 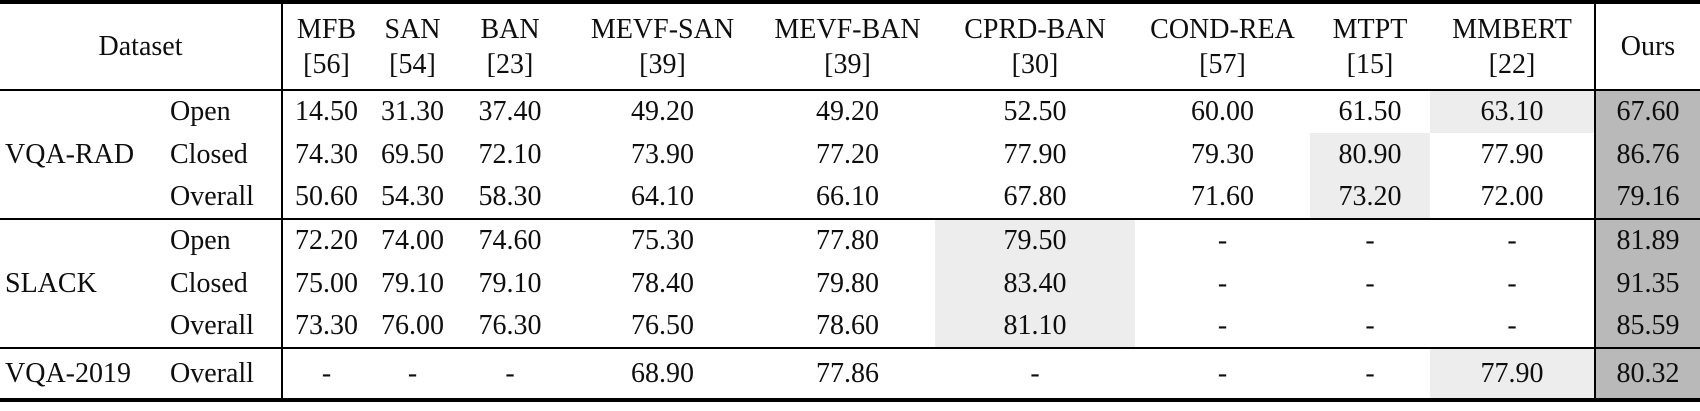 What do you see at coordinates (847, 240) in the screenshot?
I see `value-cell: 77.80` at bounding box center [847, 240].